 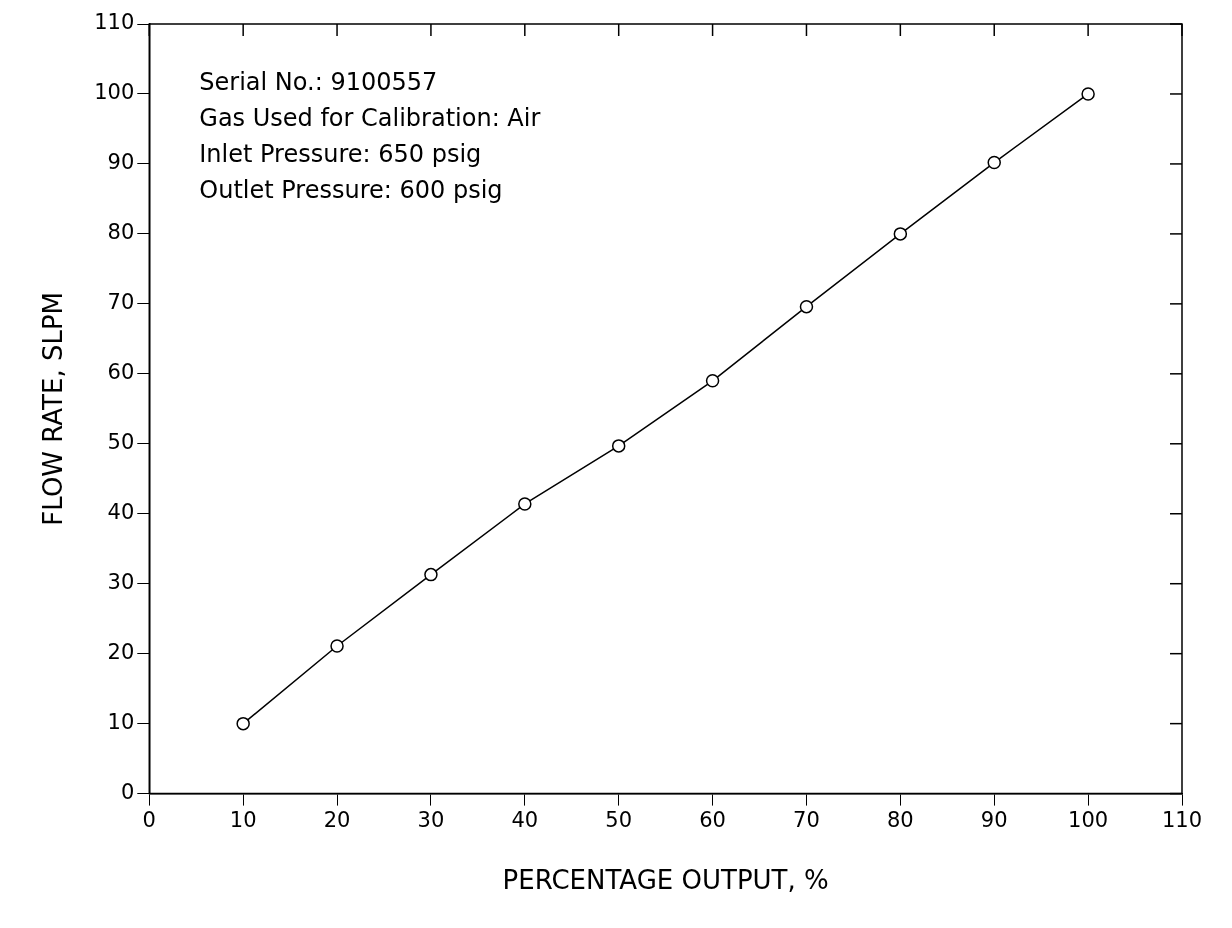 What do you see at coordinates (121, 652) in the screenshot?
I see `y-tick-label: 20` at bounding box center [121, 652].